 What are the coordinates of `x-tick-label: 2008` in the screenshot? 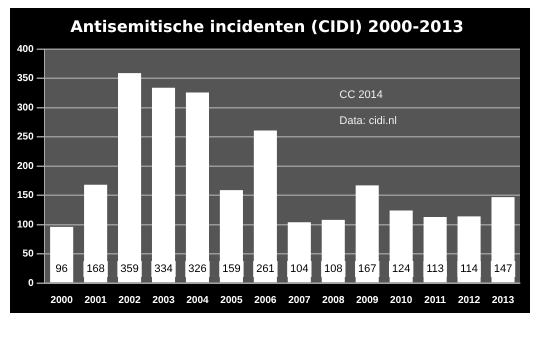 It's located at (333, 300).